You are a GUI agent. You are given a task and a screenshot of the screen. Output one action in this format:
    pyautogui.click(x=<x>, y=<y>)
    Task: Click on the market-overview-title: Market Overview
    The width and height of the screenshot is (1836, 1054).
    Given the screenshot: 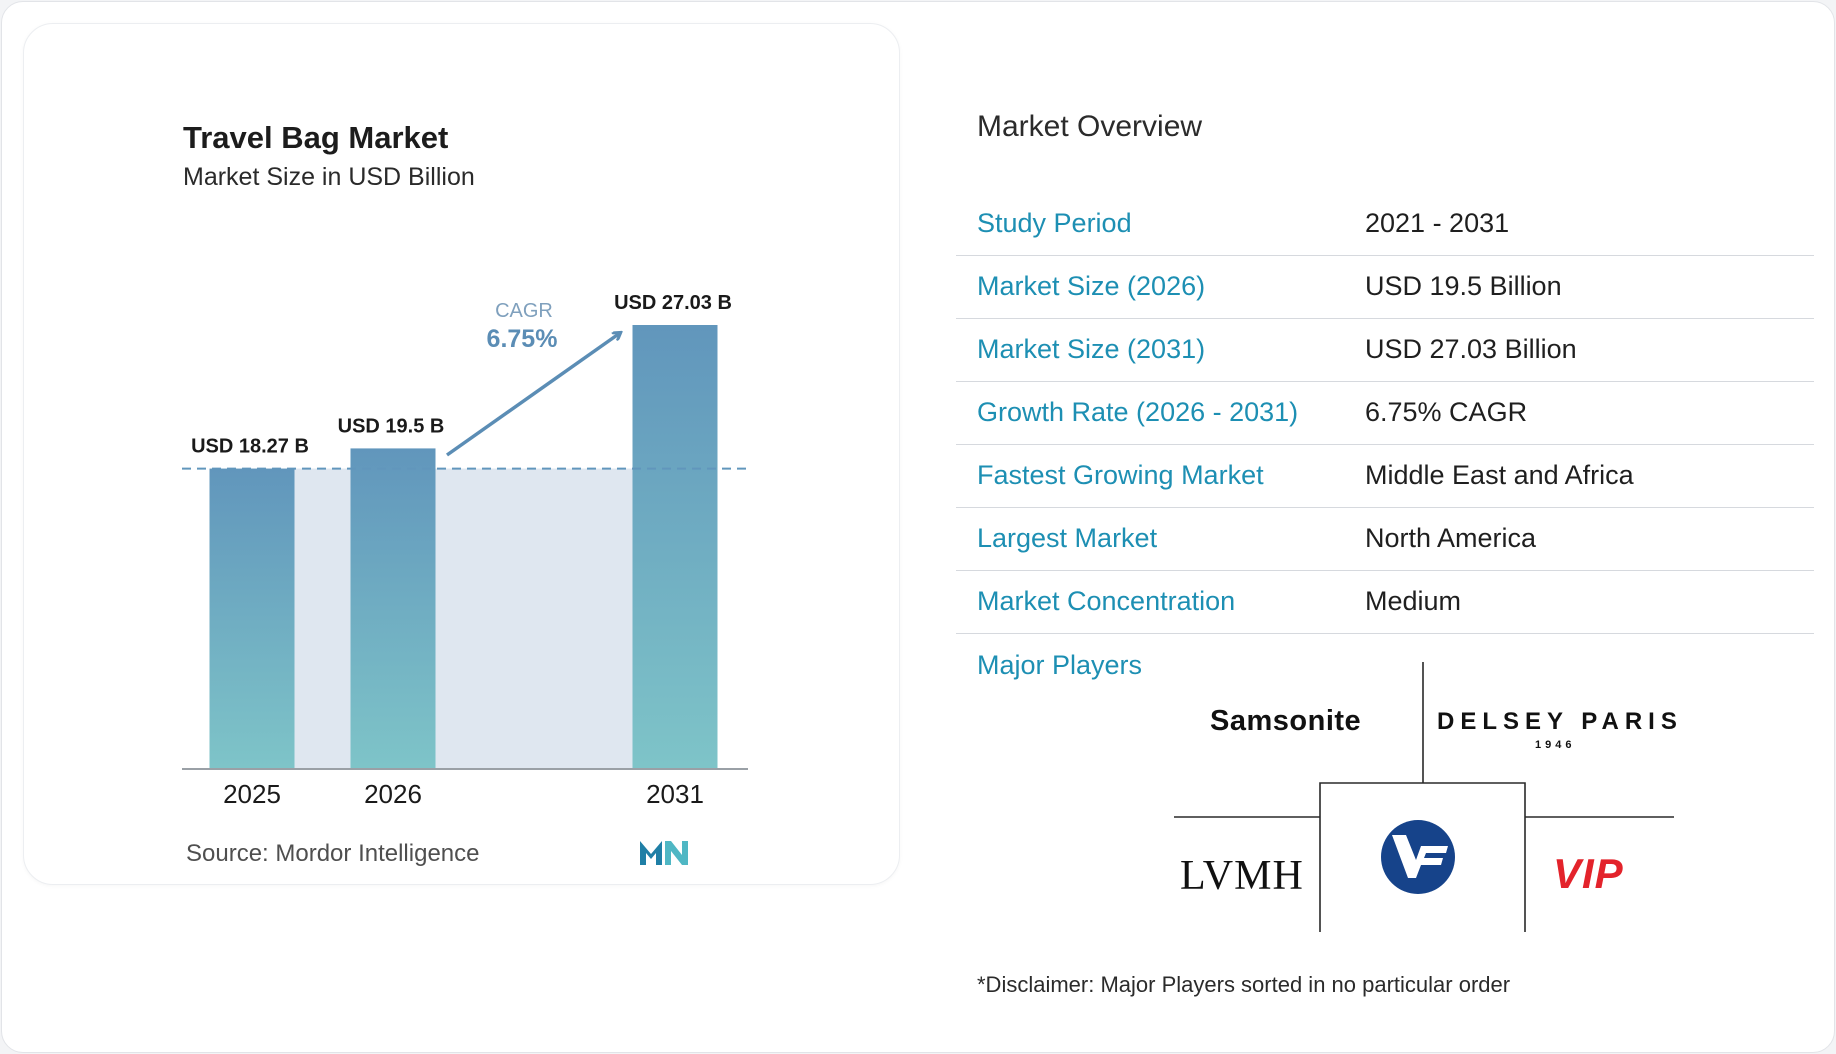 What is the action you would take?
    pyautogui.click(x=1090, y=126)
    